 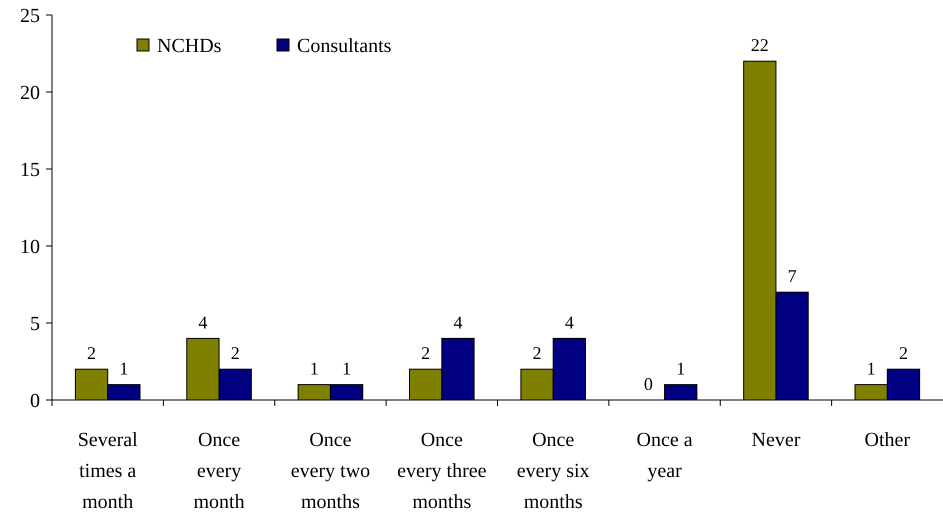 I want to click on x-tick-label: Other, so click(x=887, y=440).